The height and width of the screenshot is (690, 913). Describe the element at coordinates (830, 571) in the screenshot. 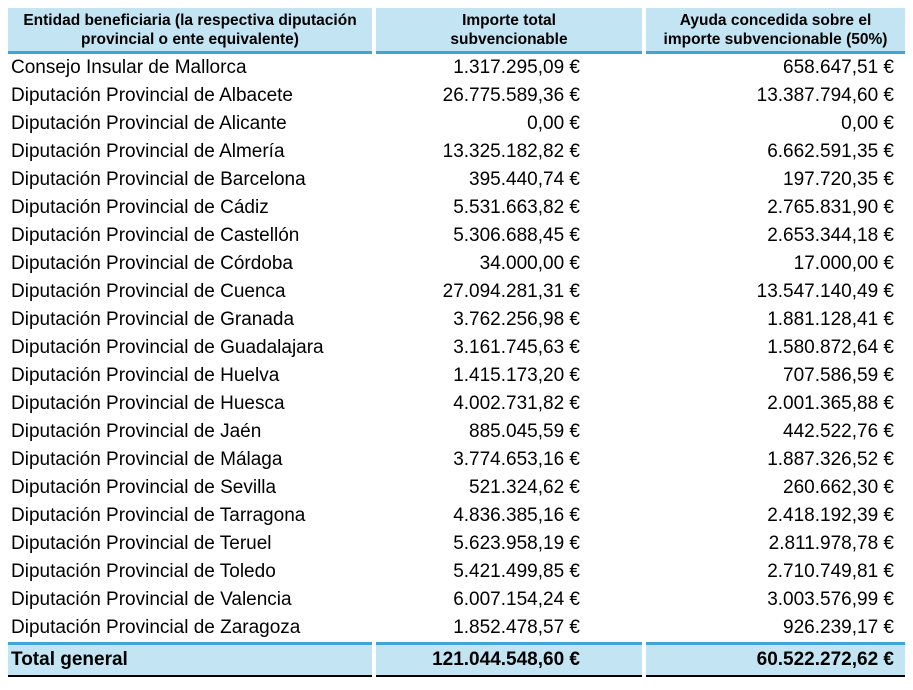

I see `ayuda-value: 2.710.749,81 €` at that location.